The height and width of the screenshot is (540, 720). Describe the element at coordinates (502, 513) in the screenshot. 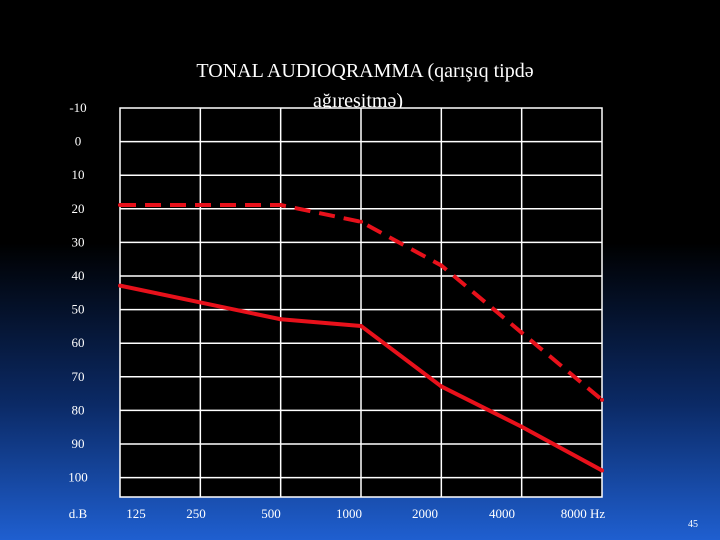

I see `x-tick-label: 4000` at that location.